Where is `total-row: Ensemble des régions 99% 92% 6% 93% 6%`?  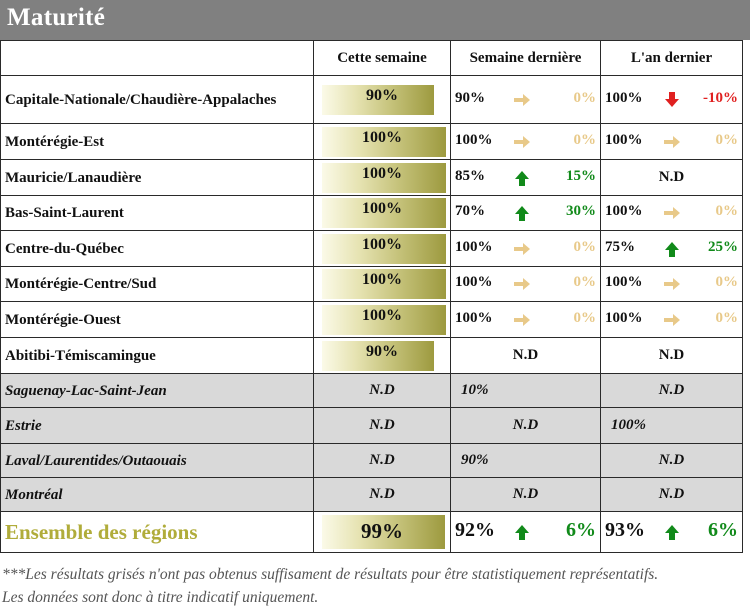
total-row: Ensemble des régions 99% 92% 6% 93% 6% is located at coordinates (371, 532).